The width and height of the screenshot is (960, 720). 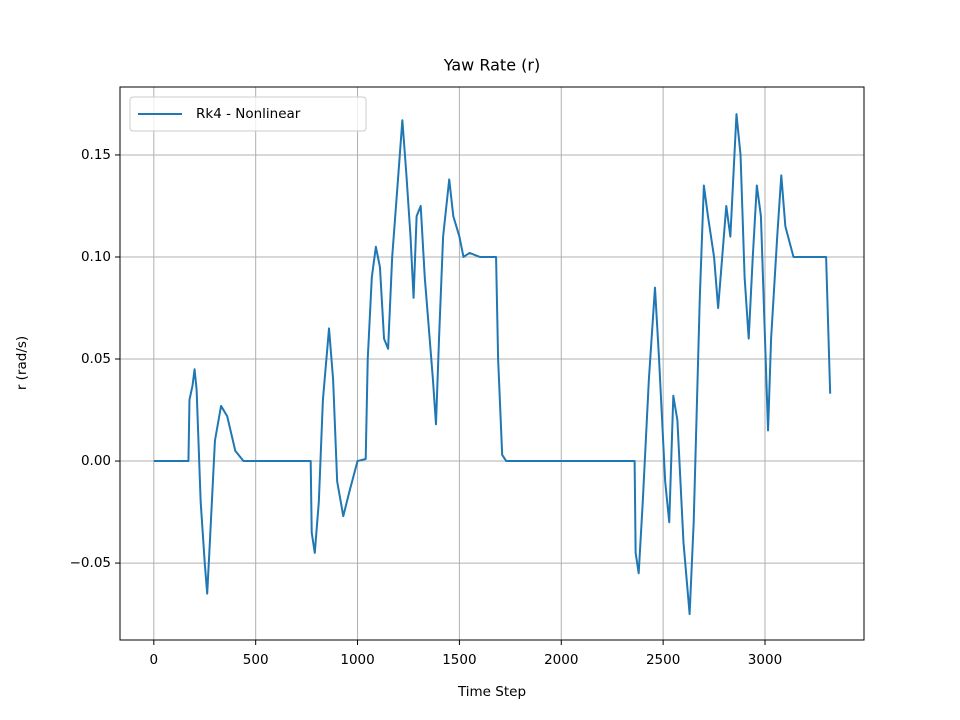 I want to click on x-tick-label: 1000, so click(x=357, y=660).